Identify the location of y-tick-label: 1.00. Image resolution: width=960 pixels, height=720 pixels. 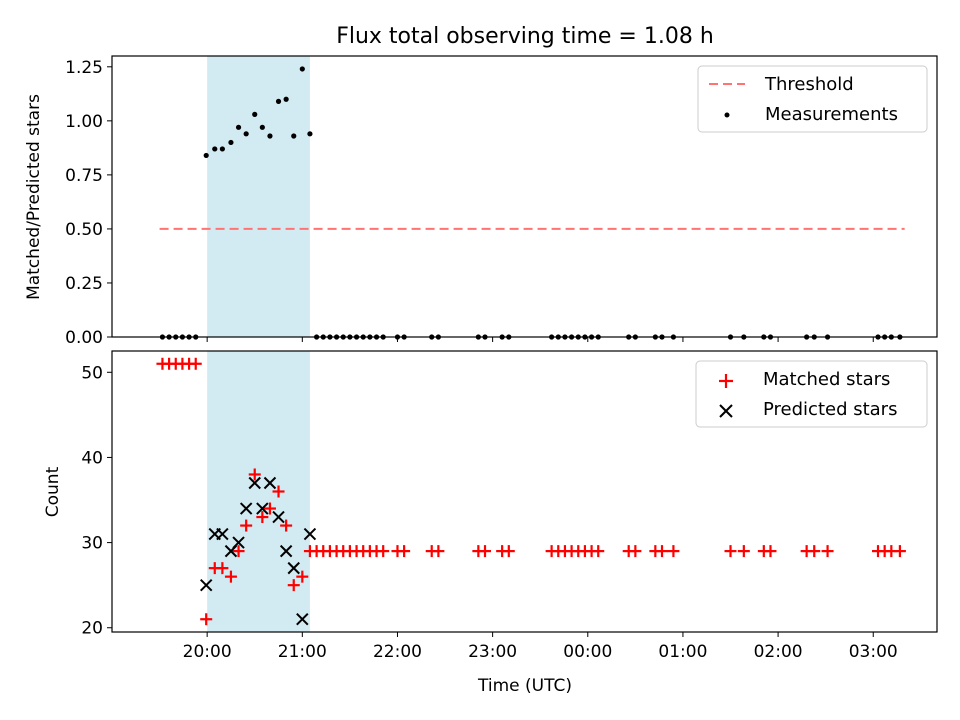
(84, 122).